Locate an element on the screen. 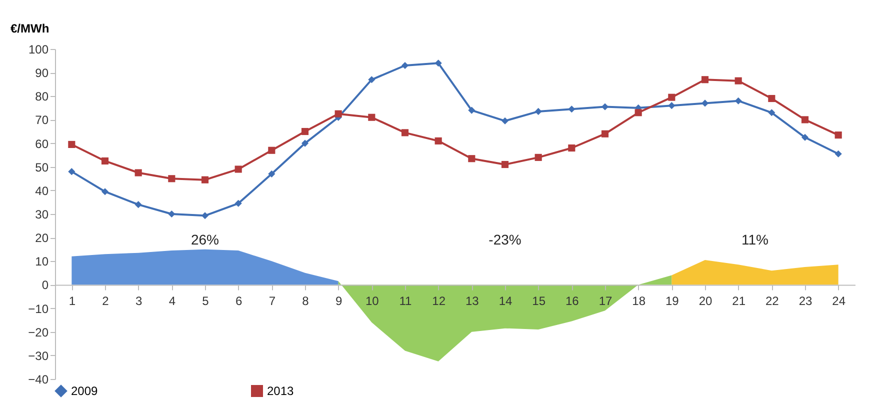 This screenshot has height=412, width=880. y-tick-label: 30 is located at coordinates (42, 215).